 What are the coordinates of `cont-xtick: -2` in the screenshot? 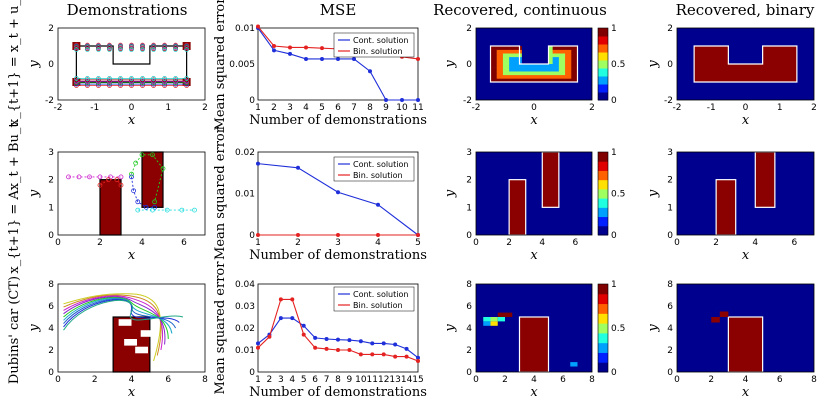 It's located at (476, 108).